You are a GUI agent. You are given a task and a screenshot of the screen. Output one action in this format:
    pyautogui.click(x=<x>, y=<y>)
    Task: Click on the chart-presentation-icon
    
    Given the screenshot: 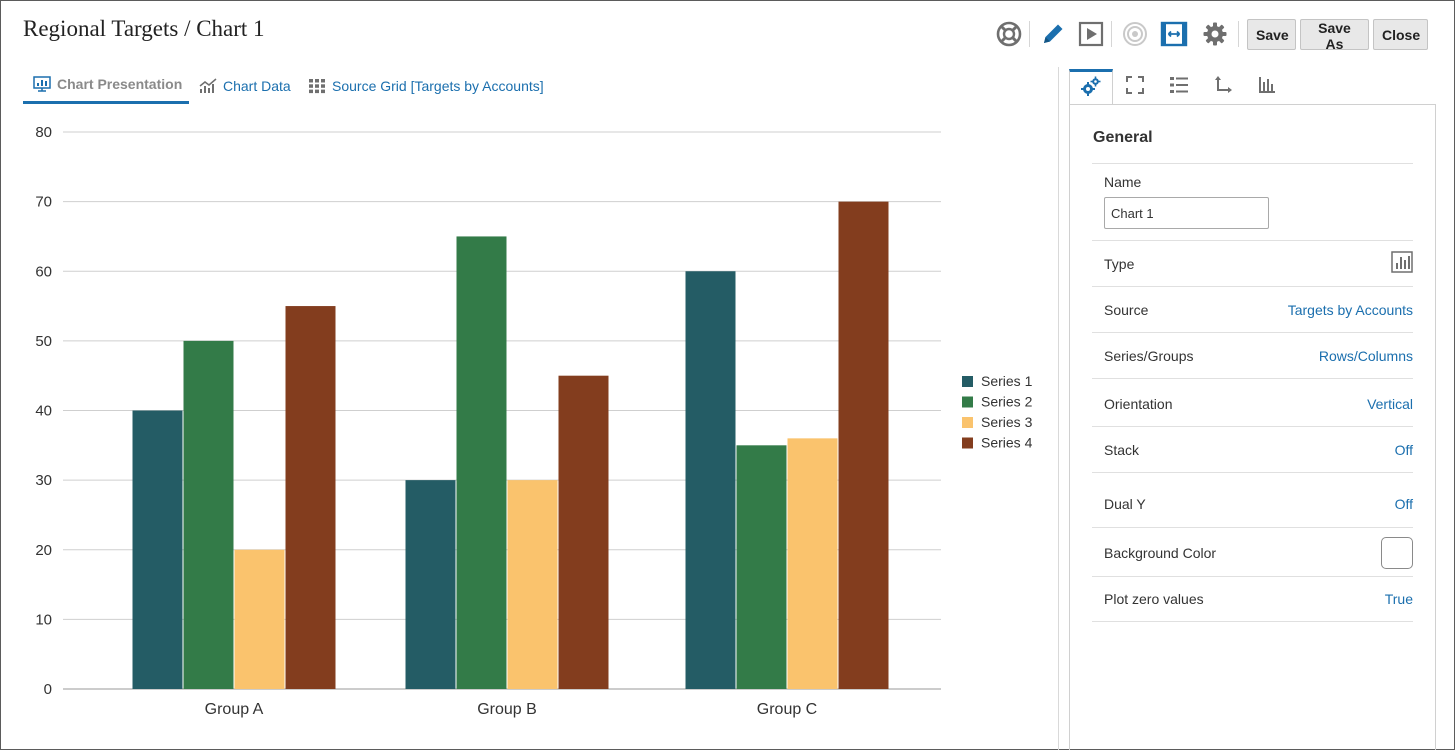 What is the action you would take?
    pyautogui.click(x=42, y=84)
    